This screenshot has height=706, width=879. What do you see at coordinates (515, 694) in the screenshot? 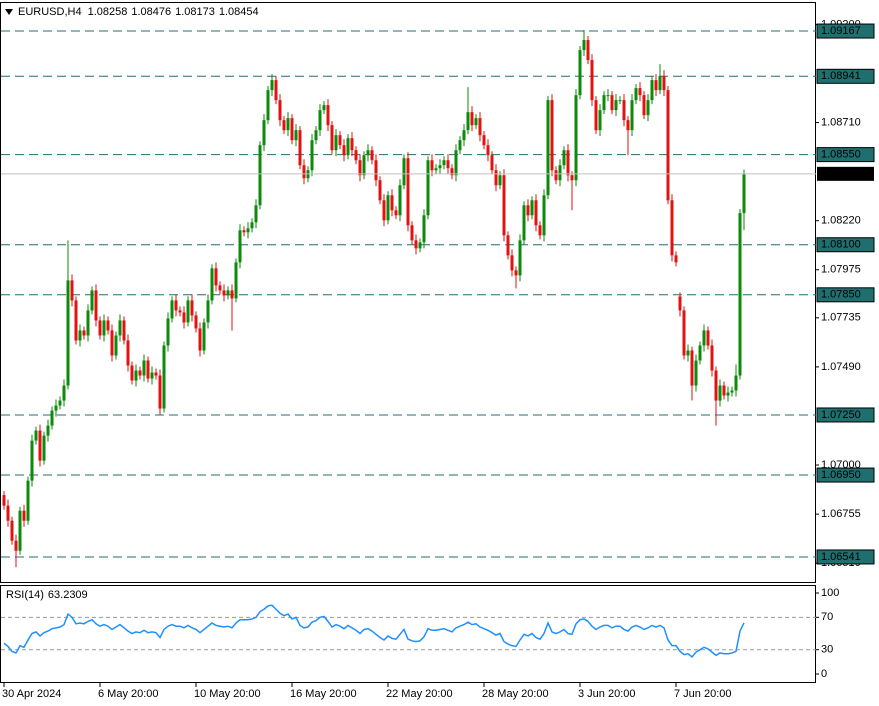
I see `x-tick-label: 28 May 20:00` at bounding box center [515, 694].